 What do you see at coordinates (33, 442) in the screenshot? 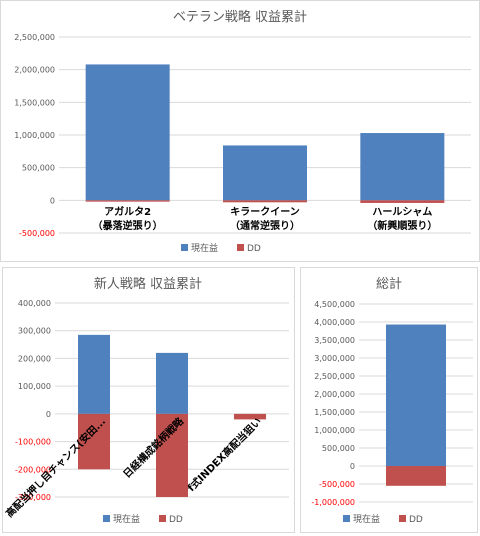
I see `y-tick-label: -100,000` at bounding box center [33, 442].